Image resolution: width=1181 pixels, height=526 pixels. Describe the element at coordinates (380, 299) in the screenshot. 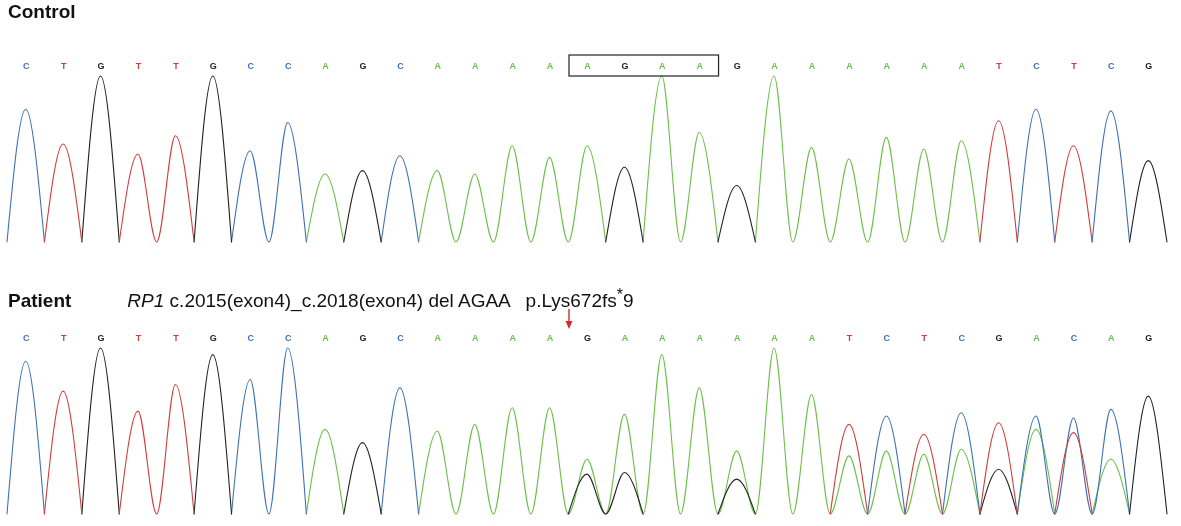

I see `chart-subtitle: RP1 c.2015(exon4)_c.2018(exon4) del AGAA p.Lys672fs$^{*}$9` at that location.